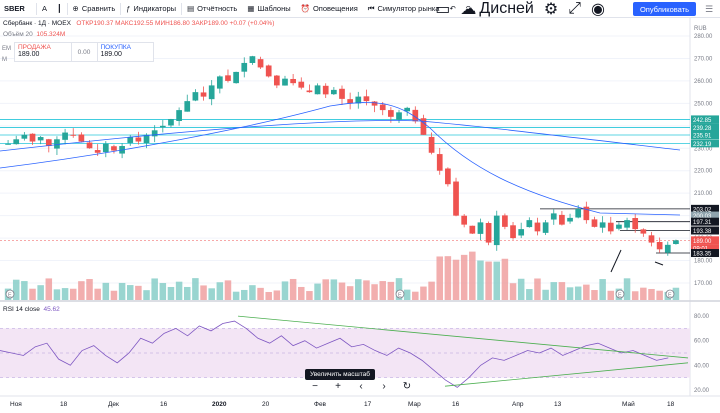 The image size is (720, 413). I want to click on chart-style-button: A, so click(44, 9).